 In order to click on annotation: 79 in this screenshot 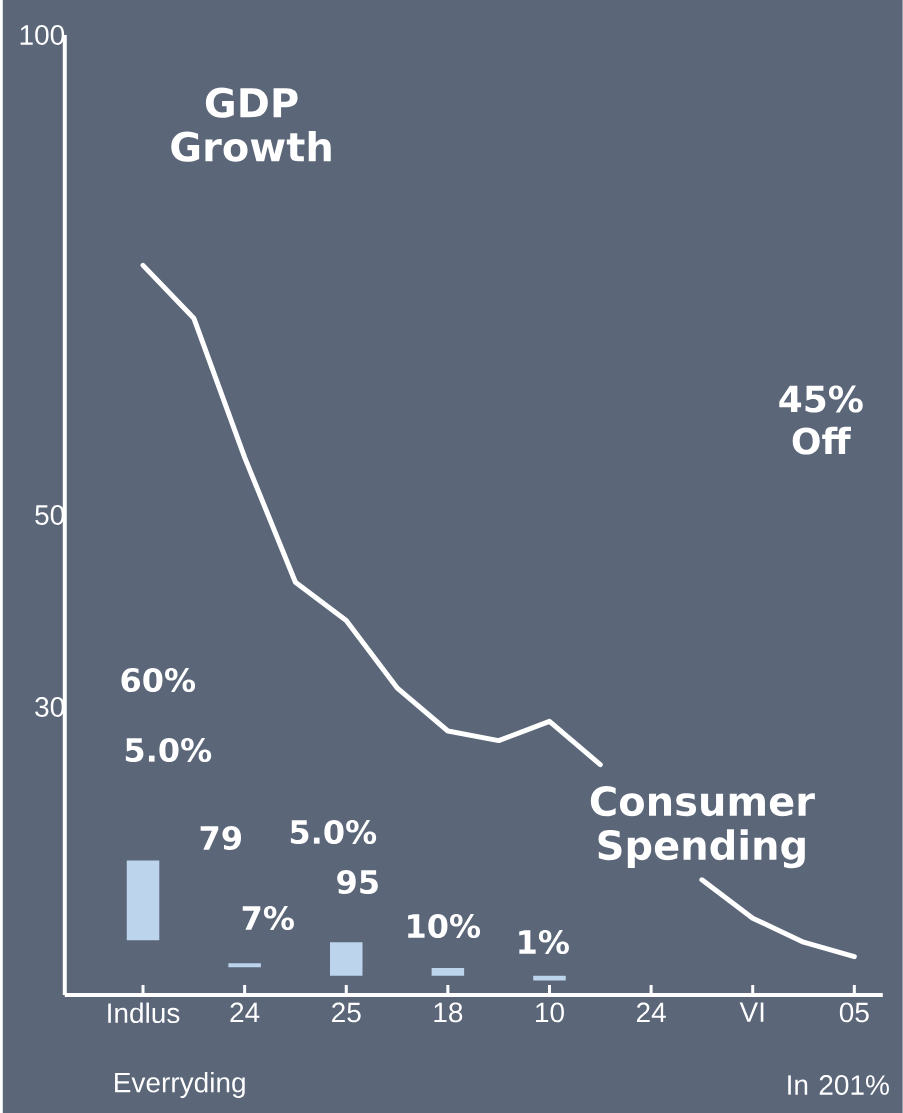, I will do `click(221, 838)`.